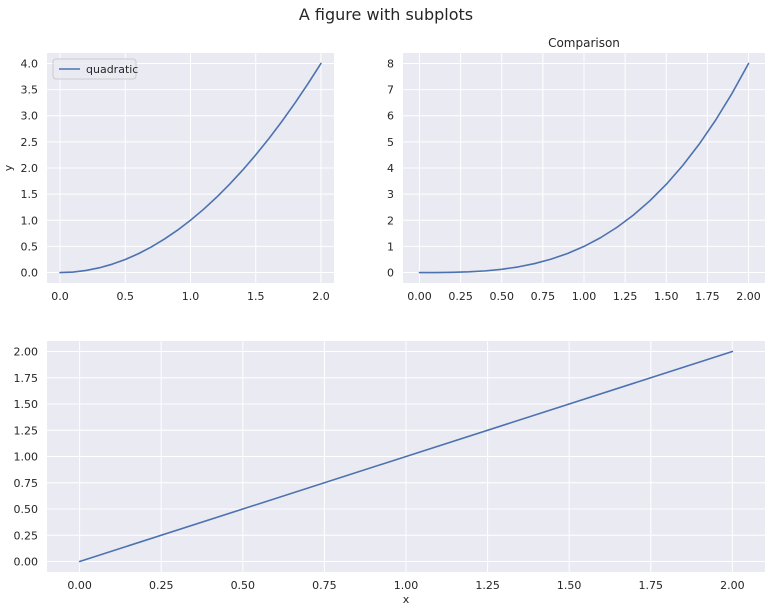 The image size is (773, 612). Describe the element at coordinates (26, 483) in the screenshot. I see `y-tick-label: 0.75` at that location.